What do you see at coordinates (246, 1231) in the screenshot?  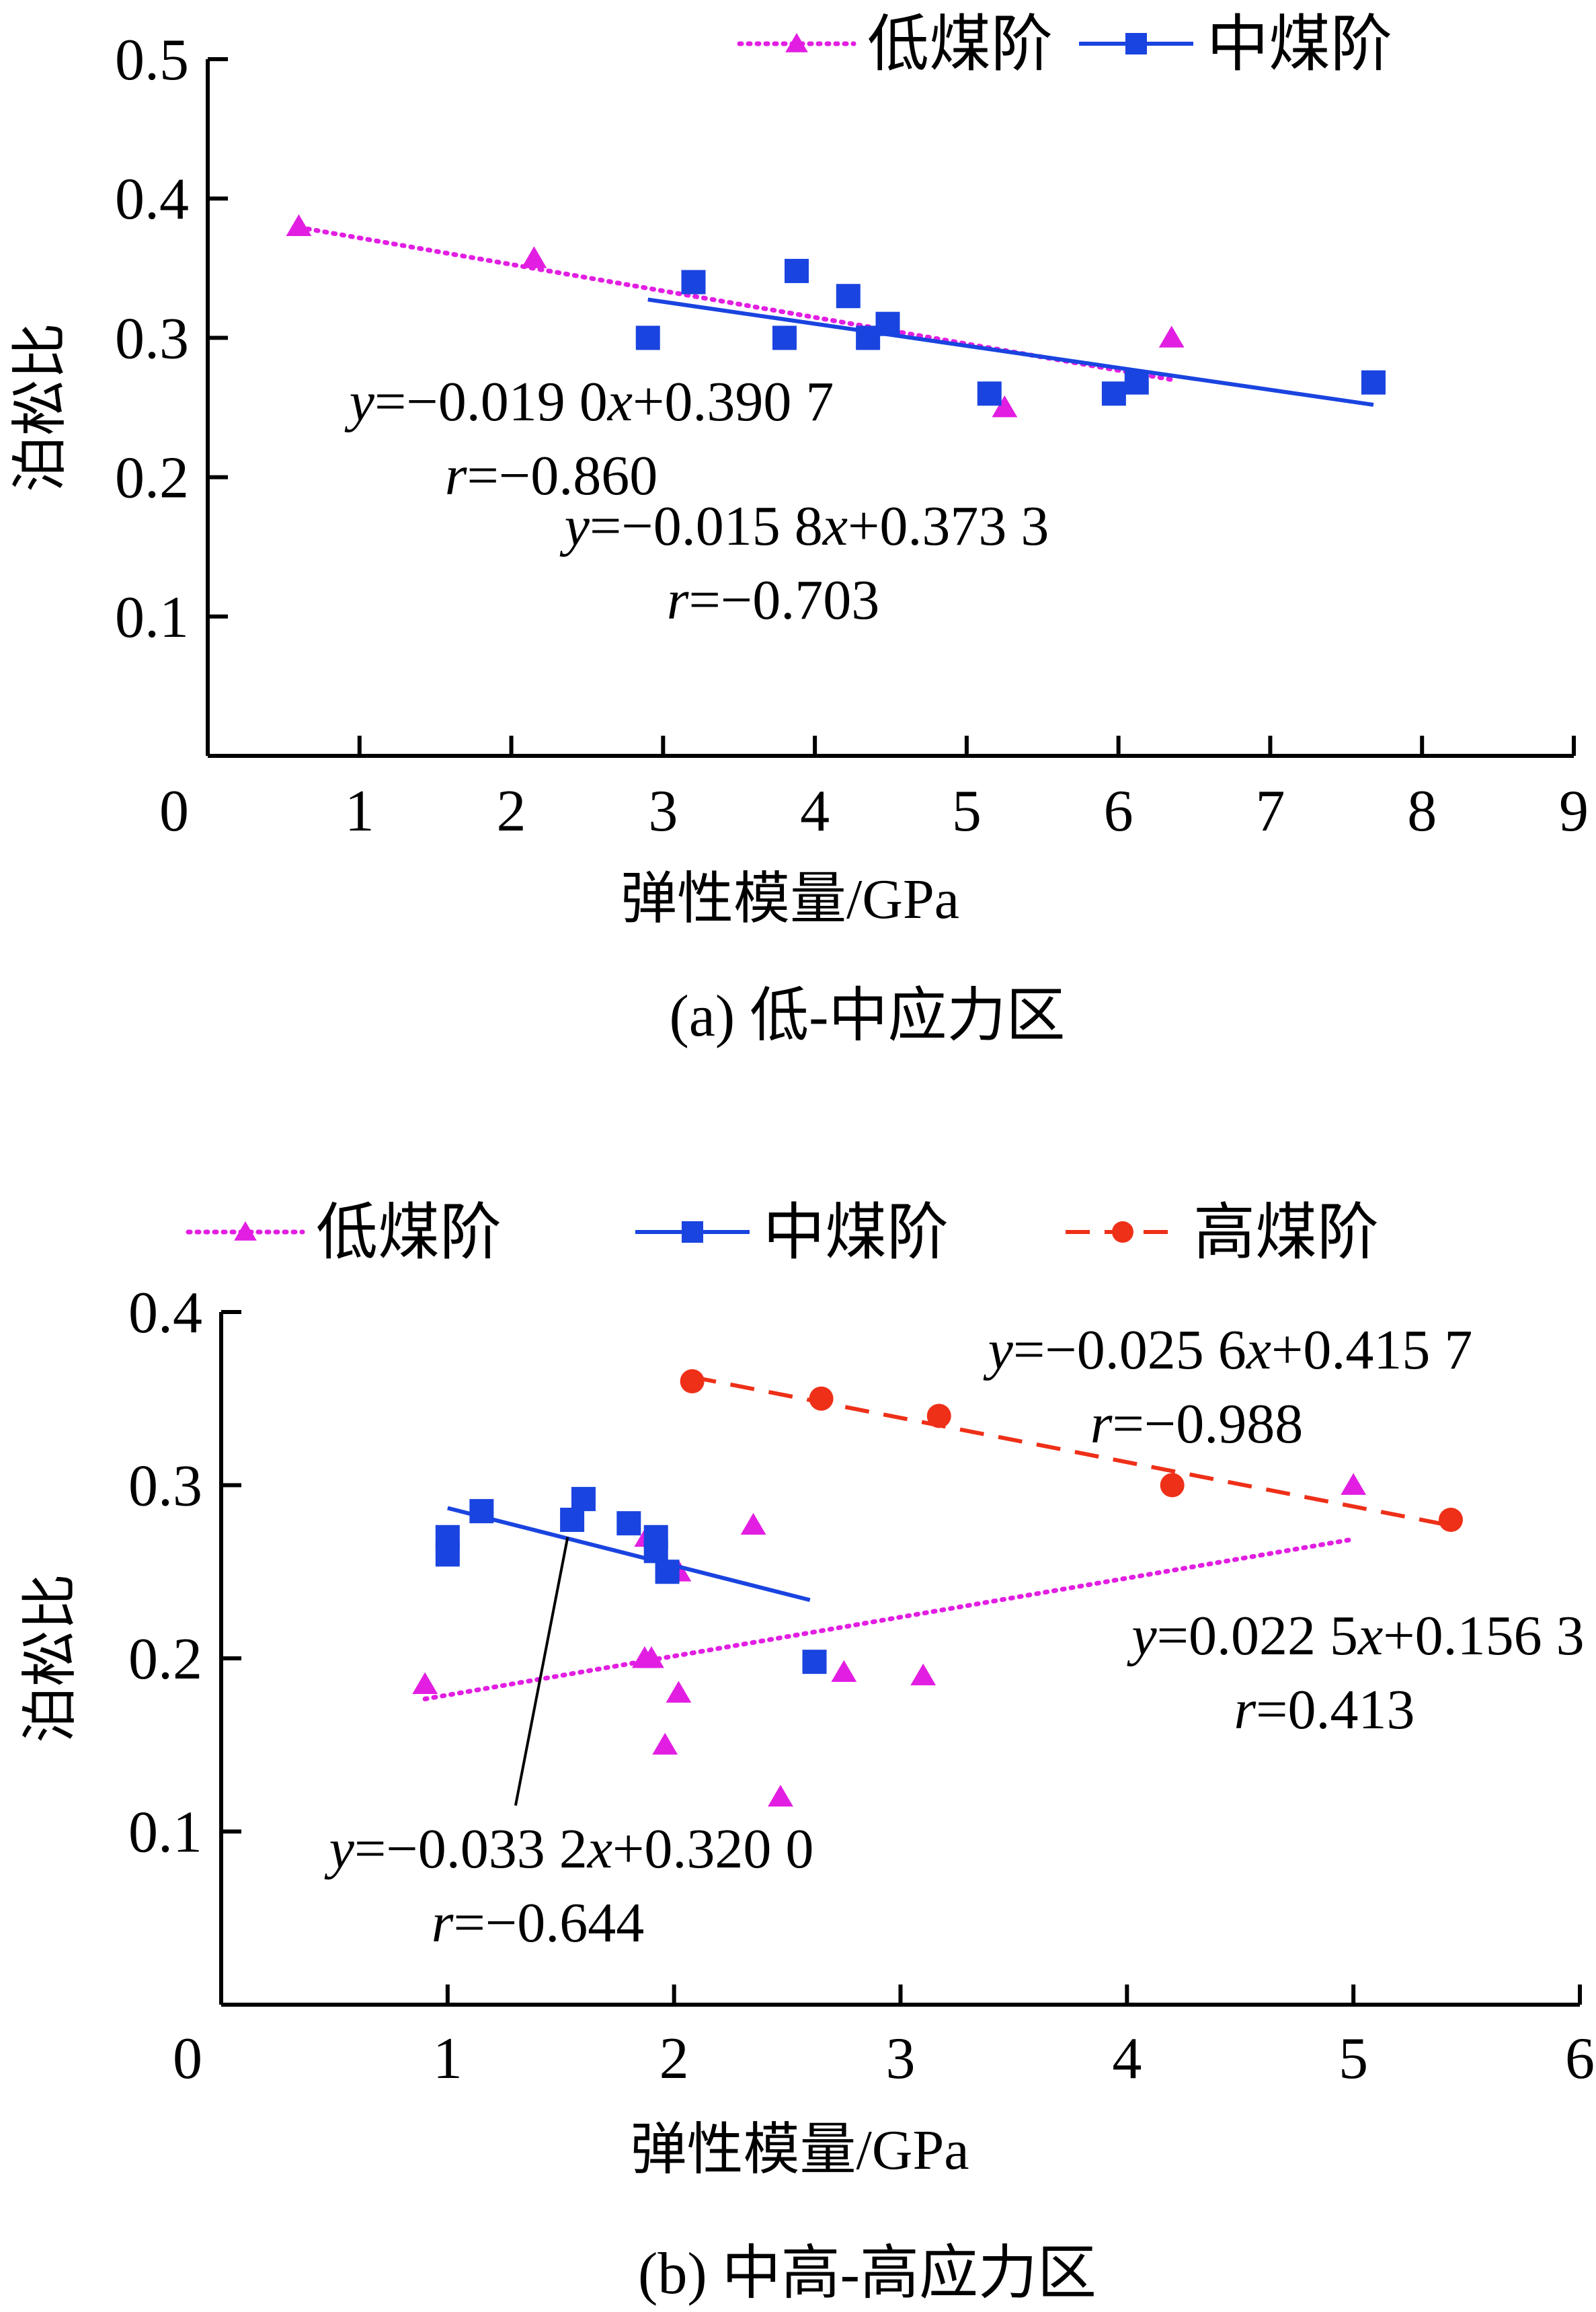 I see `chart2-legend-marker-triangle` at bounding box center [246, 1231].